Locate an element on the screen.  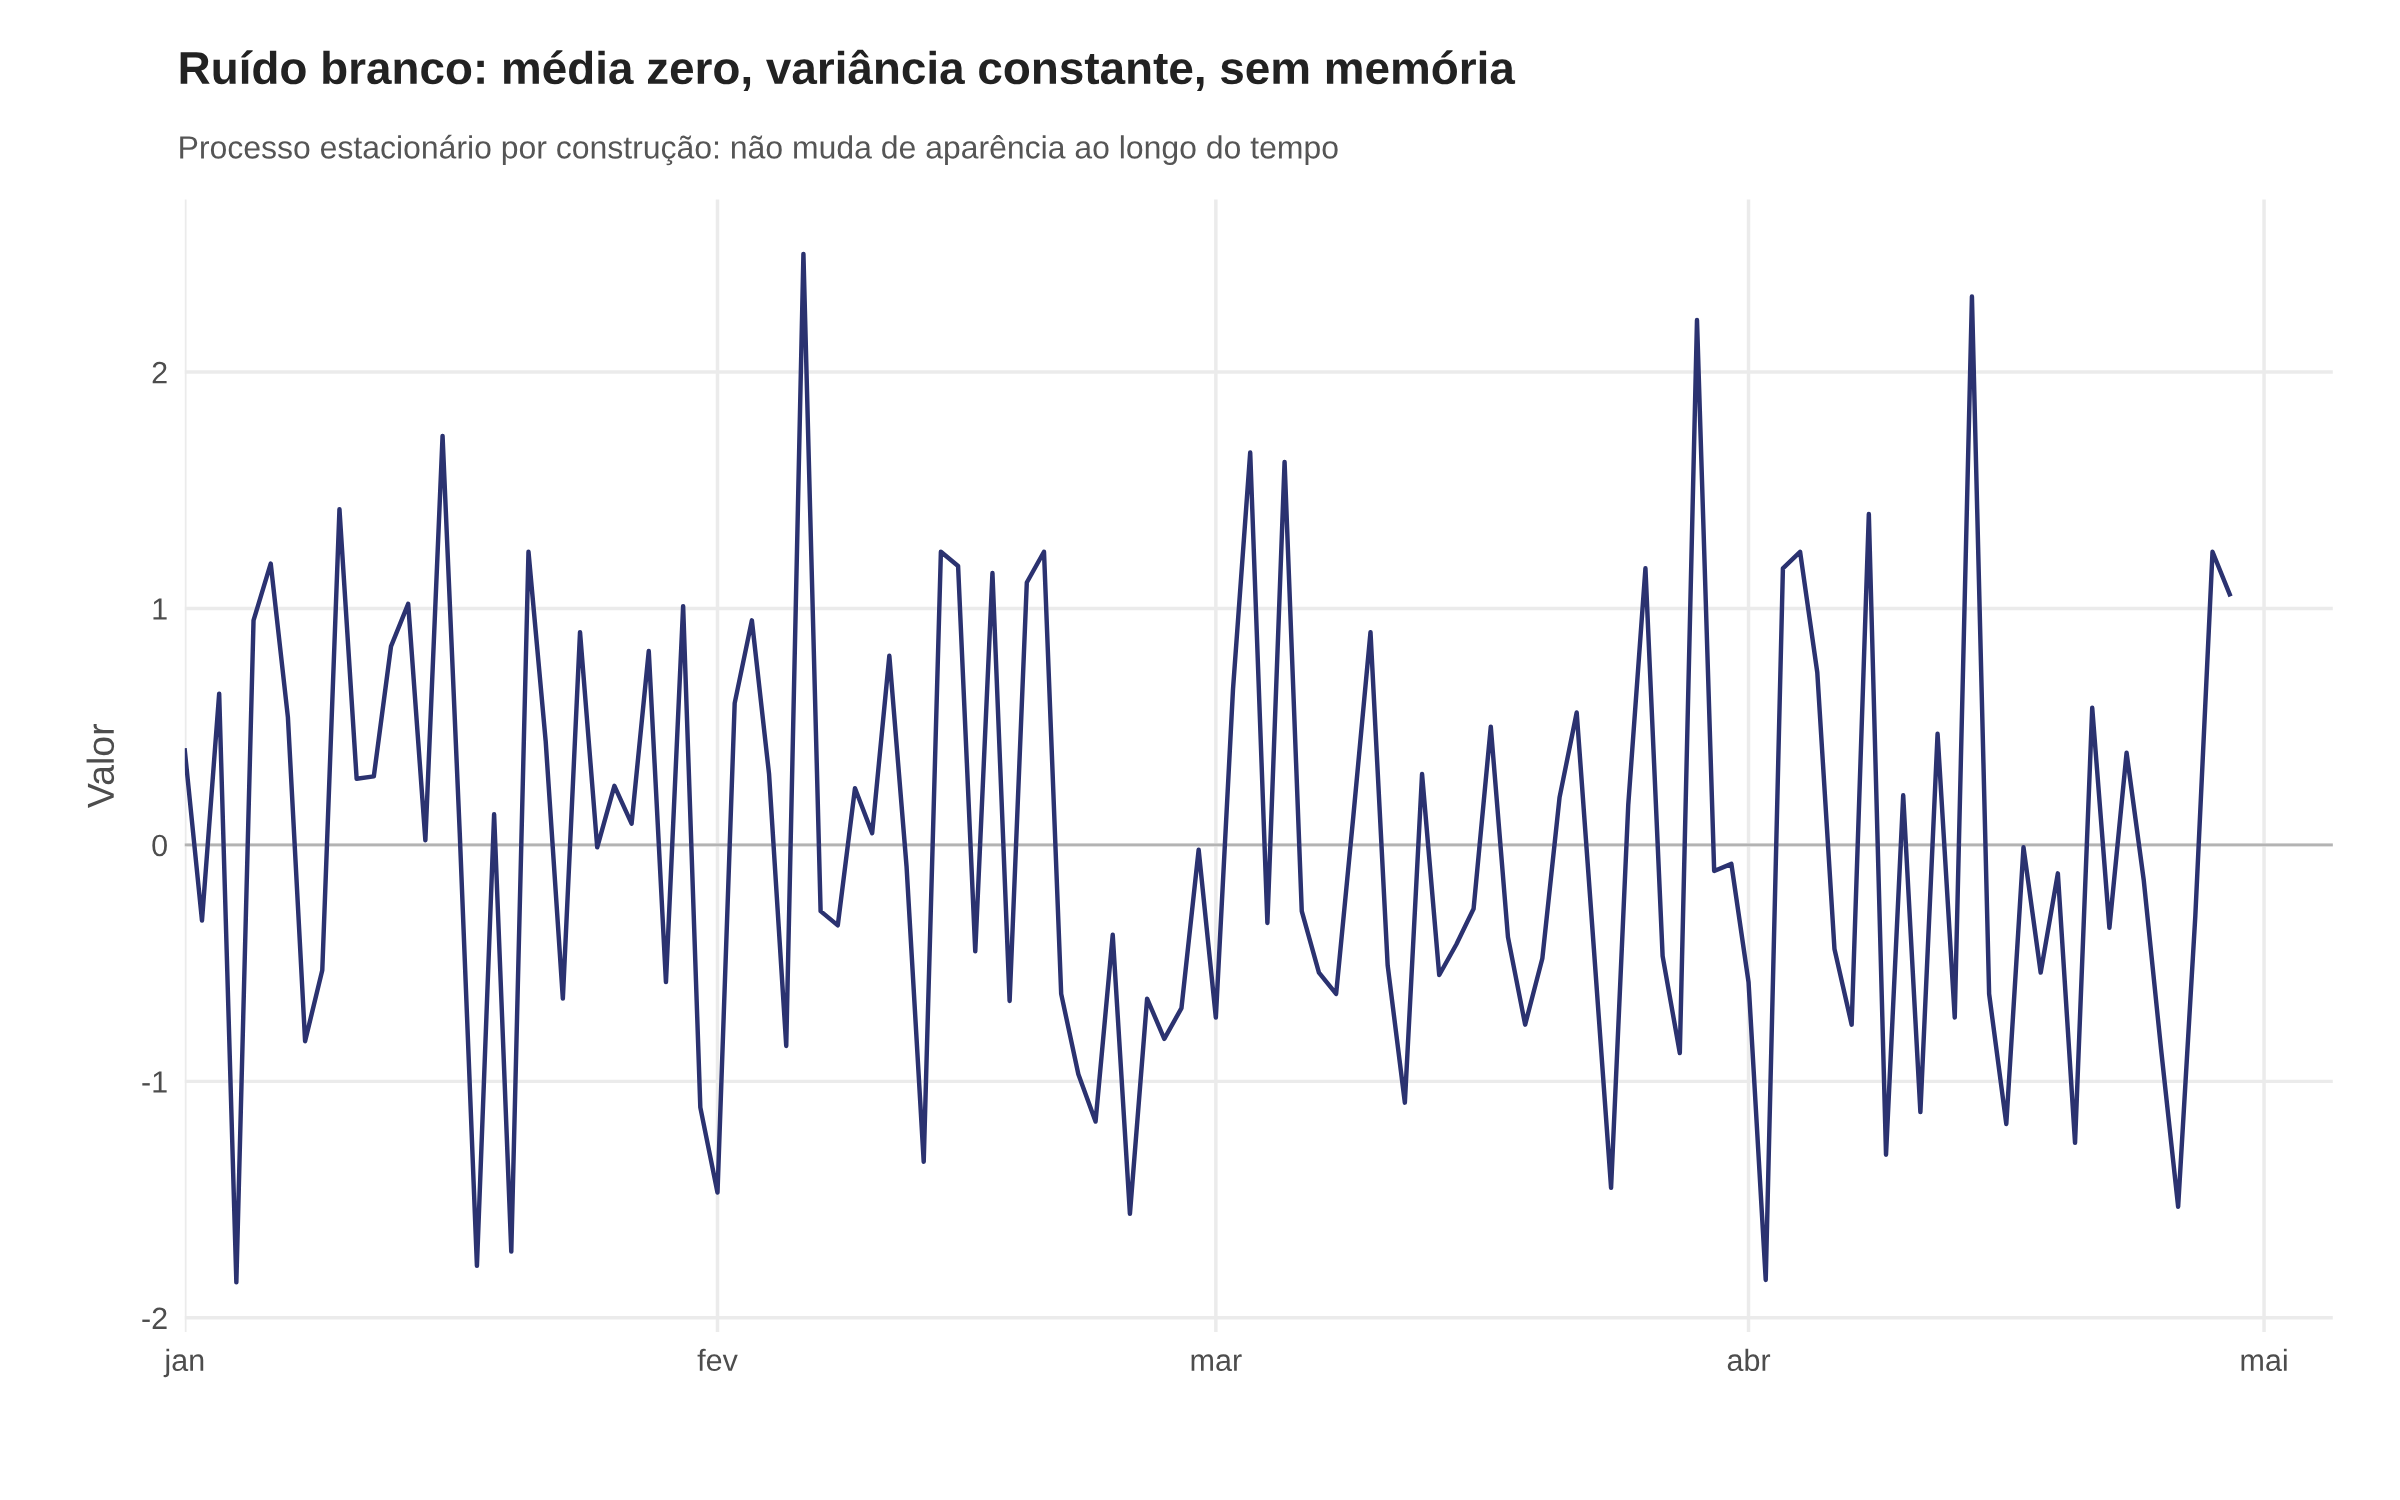
x-tick-label: jan is located at coordinates (183, 1363).